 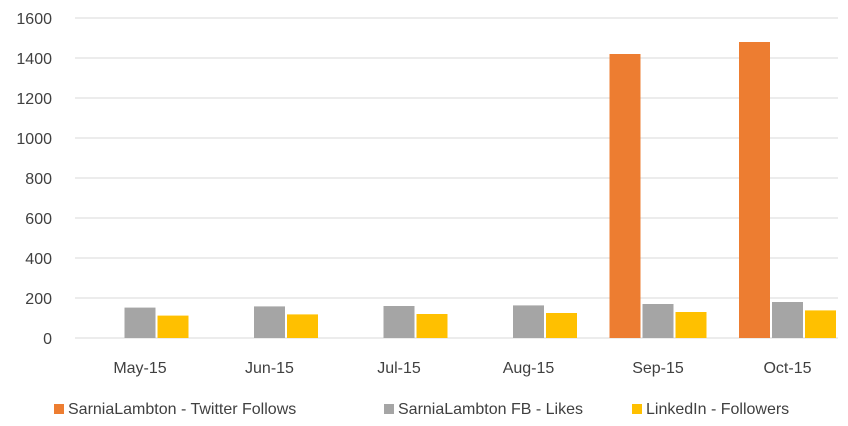 I want to click on x-tick-label: Aug-15, so click(x=529, y=368).